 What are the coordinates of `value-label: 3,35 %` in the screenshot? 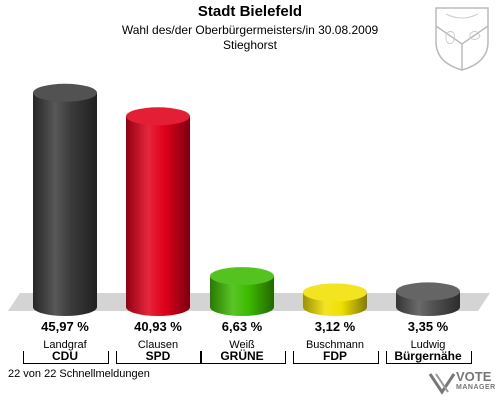 It's located at (428, 326).